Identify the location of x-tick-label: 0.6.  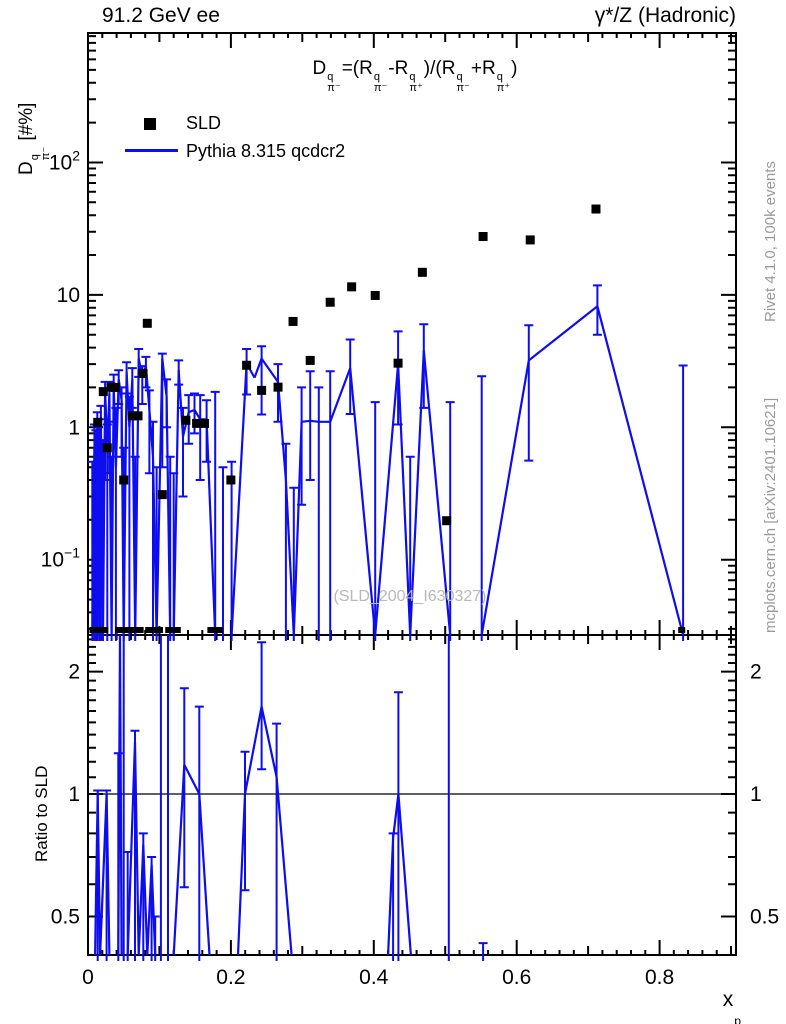
(516, 977).